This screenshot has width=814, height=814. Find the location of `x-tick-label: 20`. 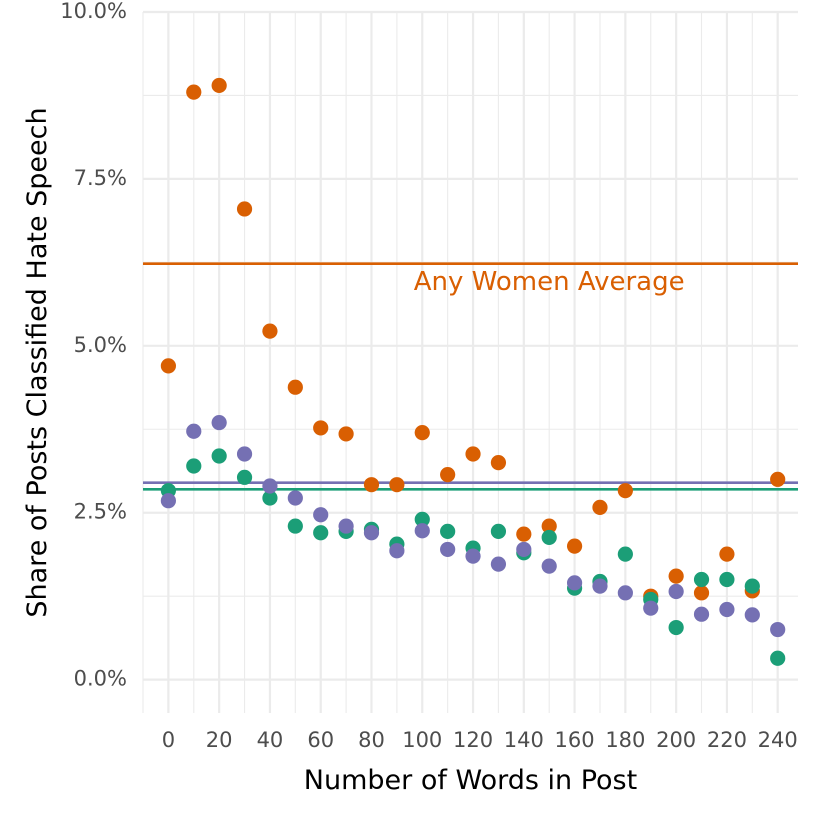

x-tick-label: 20 is located at coordinates (219, 740).